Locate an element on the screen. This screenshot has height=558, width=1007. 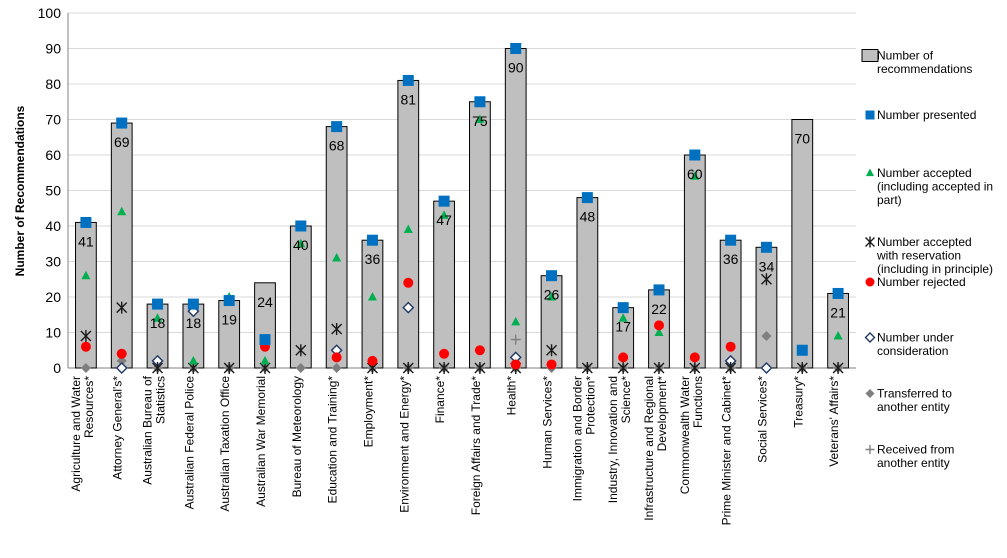
y-tick-label-30: 30 is located at coordinates (53, 262).